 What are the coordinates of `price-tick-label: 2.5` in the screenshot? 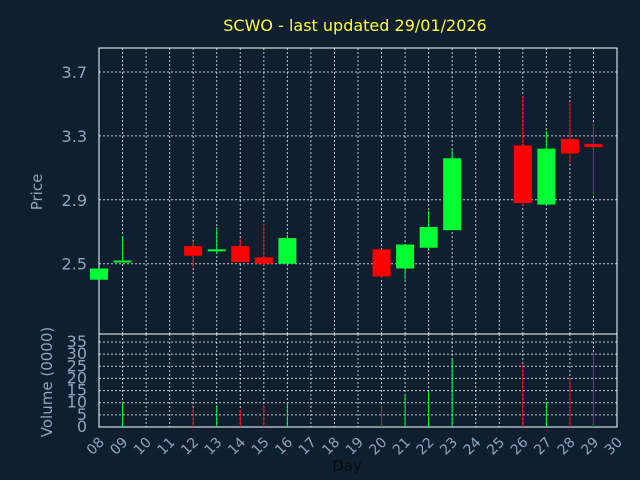 It's located at (74, 264).